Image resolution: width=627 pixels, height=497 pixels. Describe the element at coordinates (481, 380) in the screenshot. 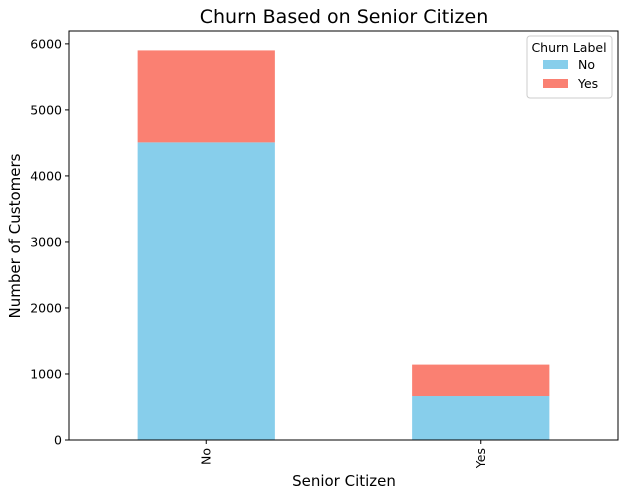

I see `bar-yes-yes` at that location.